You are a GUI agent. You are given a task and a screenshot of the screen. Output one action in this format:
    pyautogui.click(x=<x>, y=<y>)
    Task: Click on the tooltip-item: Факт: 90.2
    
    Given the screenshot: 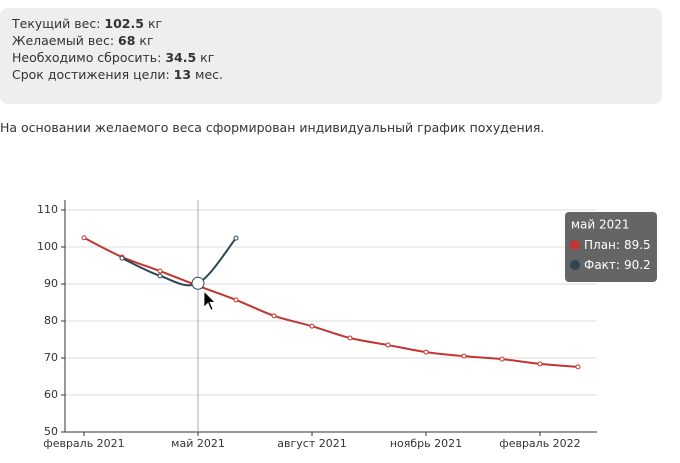 What is the action you would take?
    pyautogui.click(x=617, y=265)
    